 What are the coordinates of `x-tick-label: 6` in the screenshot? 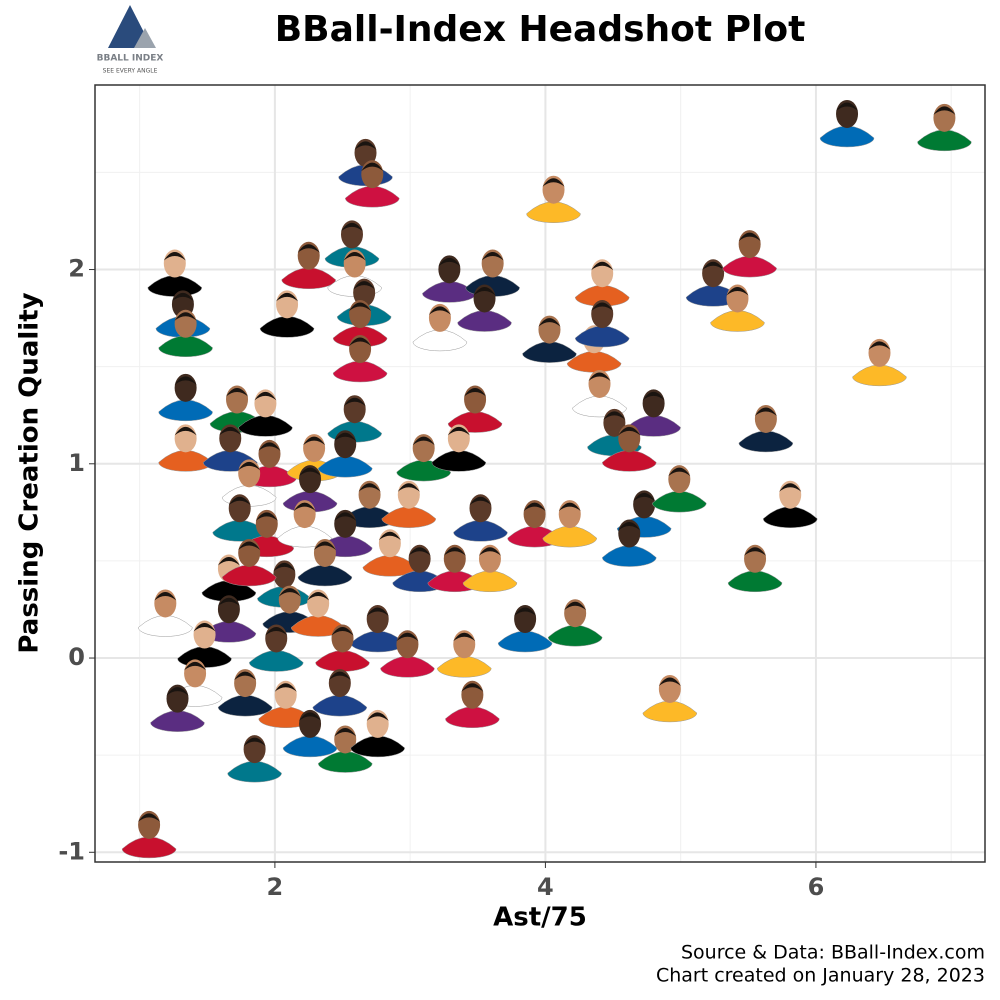 It's located at (816, 887).